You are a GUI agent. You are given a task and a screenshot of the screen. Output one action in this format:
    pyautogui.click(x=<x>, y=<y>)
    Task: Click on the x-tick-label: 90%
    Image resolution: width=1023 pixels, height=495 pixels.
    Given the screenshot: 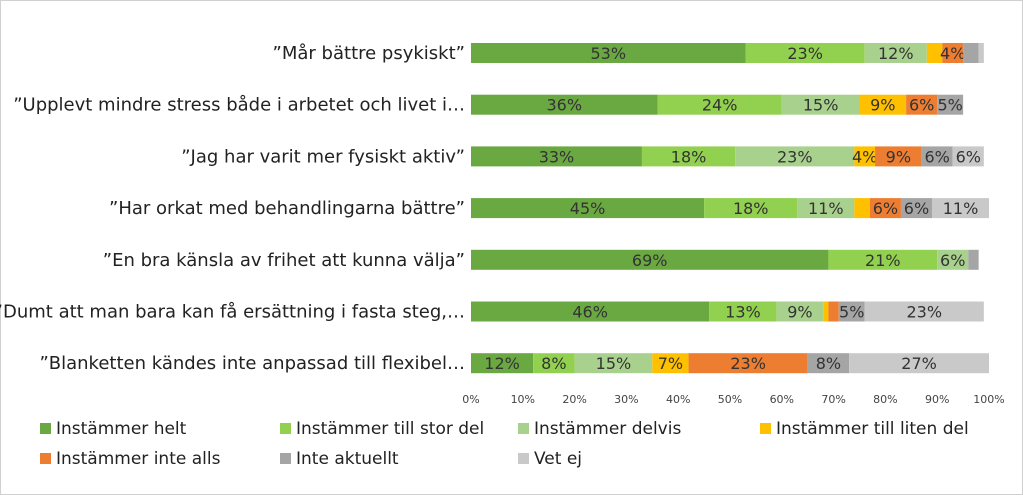 What is the action you would take?
    pyautogui.click(x=937, y=399)
    